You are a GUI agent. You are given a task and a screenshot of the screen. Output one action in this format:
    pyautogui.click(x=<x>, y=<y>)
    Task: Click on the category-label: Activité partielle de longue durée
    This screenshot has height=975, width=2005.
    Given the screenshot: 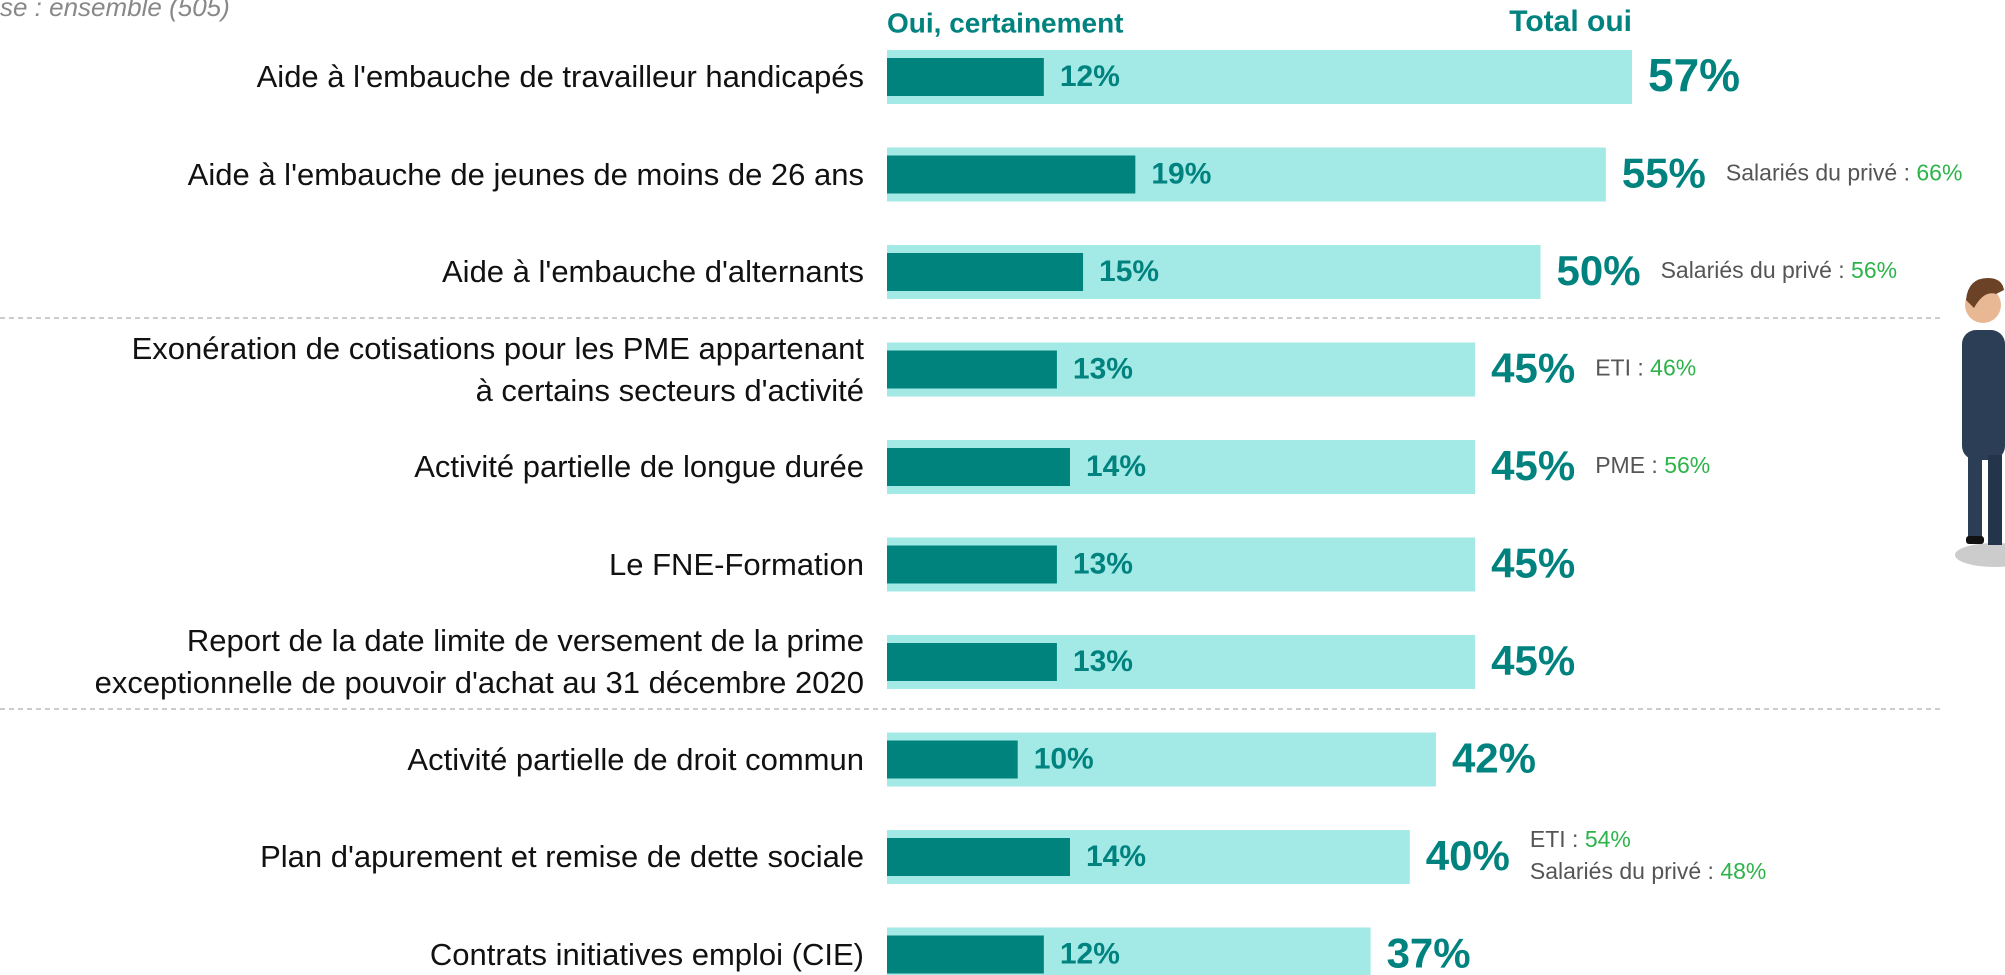 What is the action you would take?
    pyautogui.click(x=639, y=466)
    